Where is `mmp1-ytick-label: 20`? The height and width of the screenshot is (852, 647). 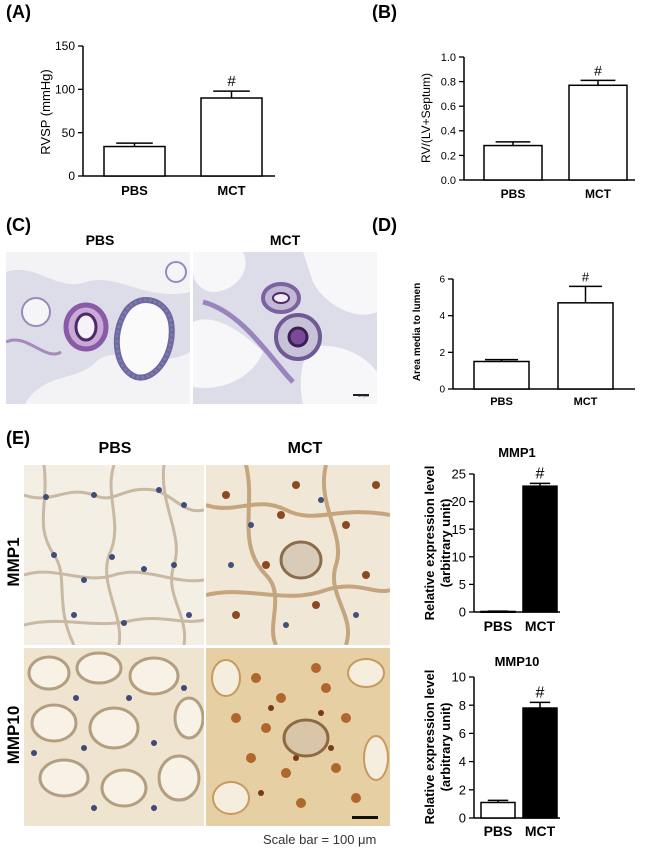
mmp1-ytick-label: 20 is located at coordinates (459, 501).